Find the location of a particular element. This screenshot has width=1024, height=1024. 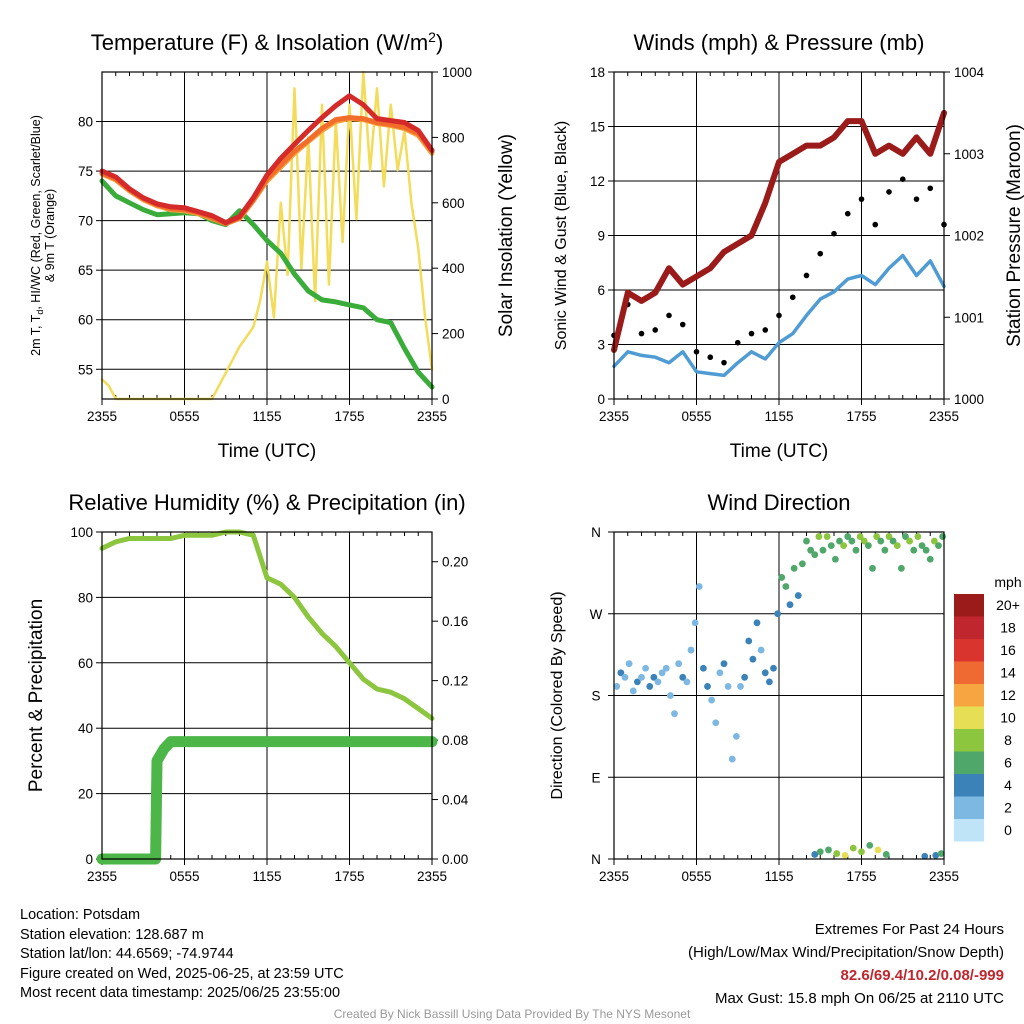

y-axis-label: Sonic Wind & Gust (Blue, Black) is located at coordinates (561, 235).